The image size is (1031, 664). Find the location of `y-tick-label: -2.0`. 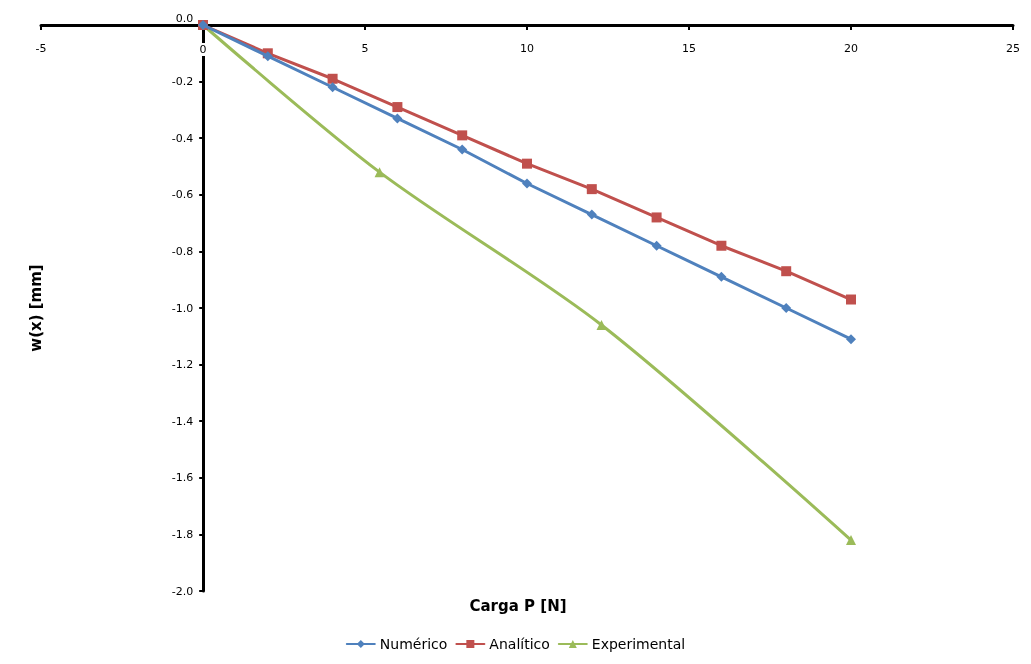

y-tick-label: -2.0 is located at coordinates (182, 591).